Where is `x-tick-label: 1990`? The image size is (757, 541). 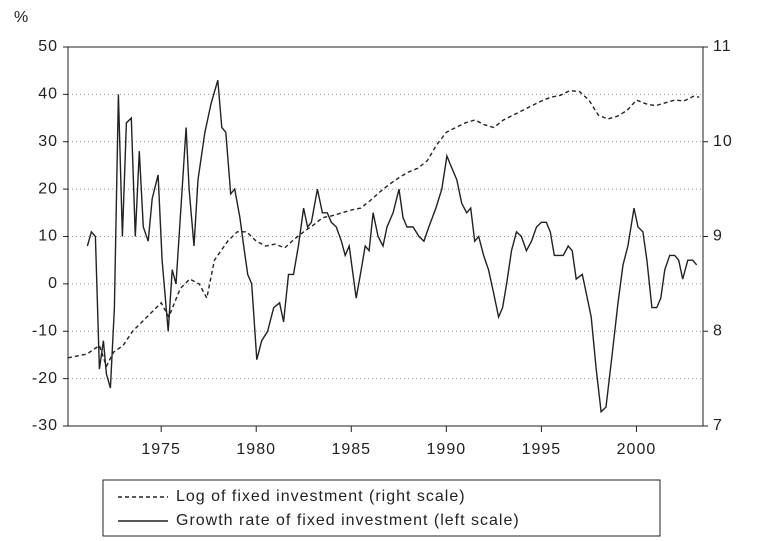
x-tick-label: 1990 is located at coordinates (447, 449).